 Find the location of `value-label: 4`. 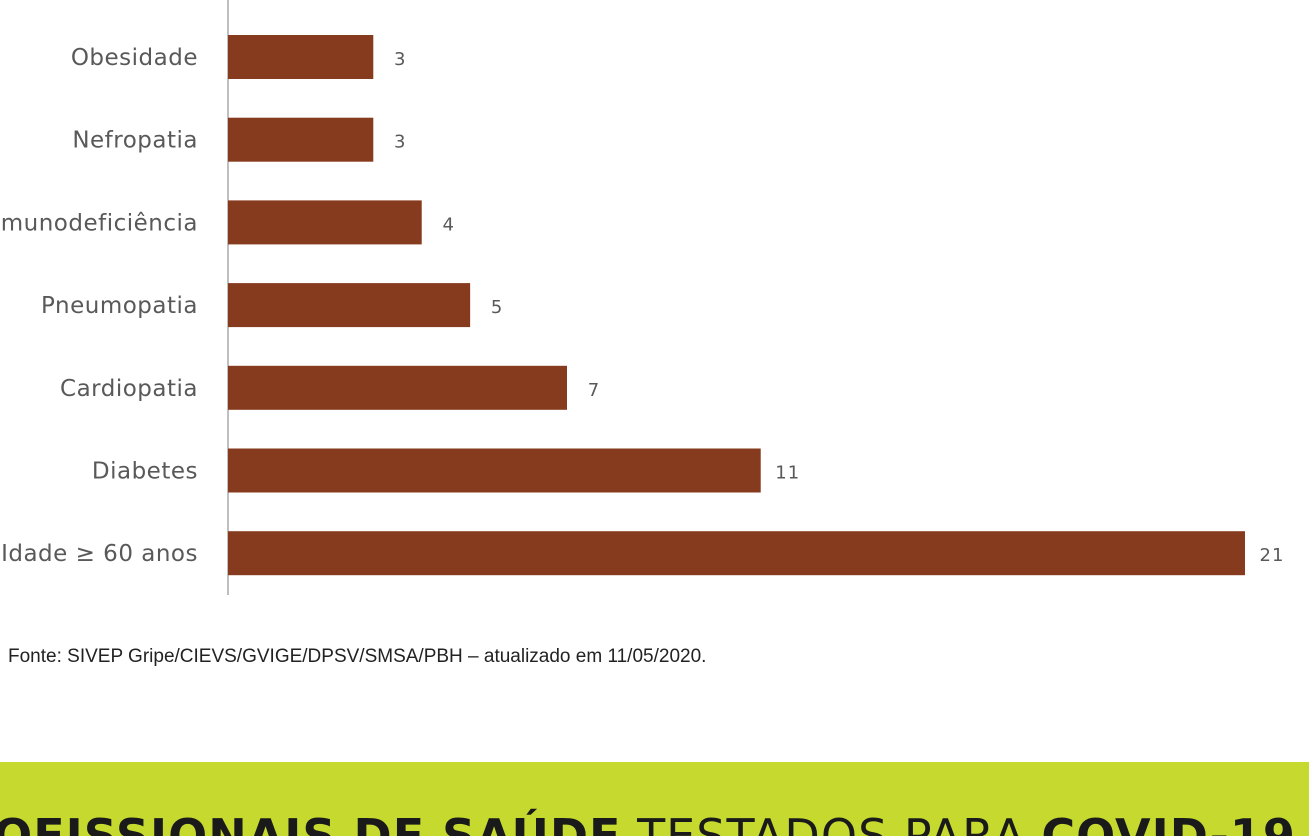

value-label: 4 is located at coordinates (448, 224).